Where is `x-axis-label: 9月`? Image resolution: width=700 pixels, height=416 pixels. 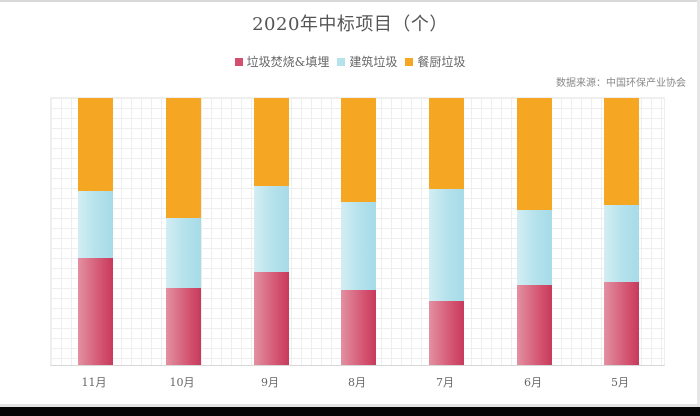 x-axis-label: 9月 is located at coordinates (270, 382).